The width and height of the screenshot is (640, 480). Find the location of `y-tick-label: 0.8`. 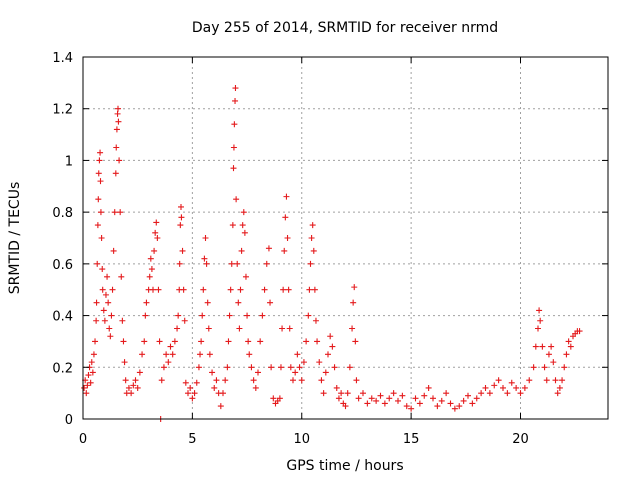

y-tick-label: 0.8 is located at coordinates (62, 213).